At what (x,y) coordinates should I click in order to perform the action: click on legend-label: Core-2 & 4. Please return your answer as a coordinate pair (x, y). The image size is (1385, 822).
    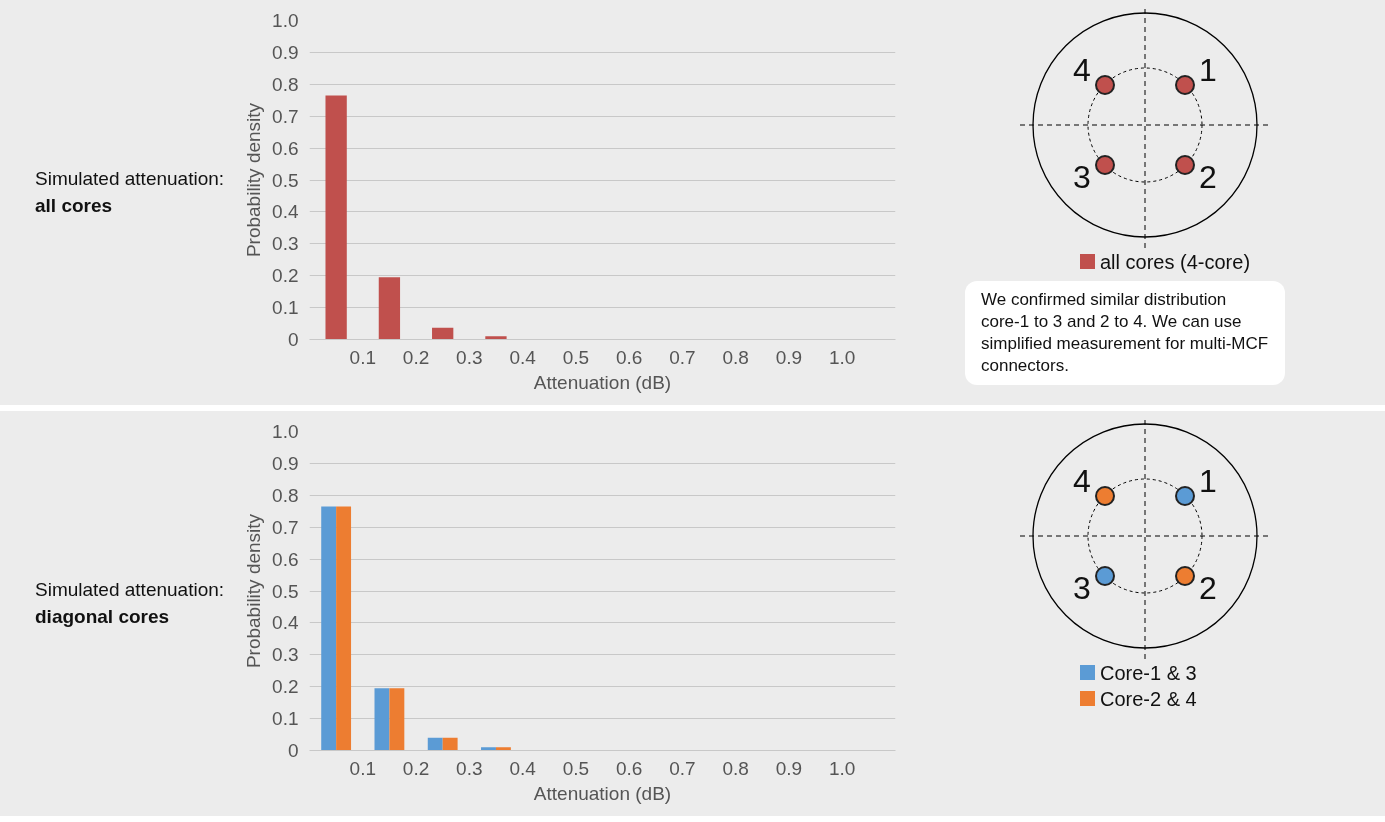
    Looking at the image, I should click on (1148, 699).